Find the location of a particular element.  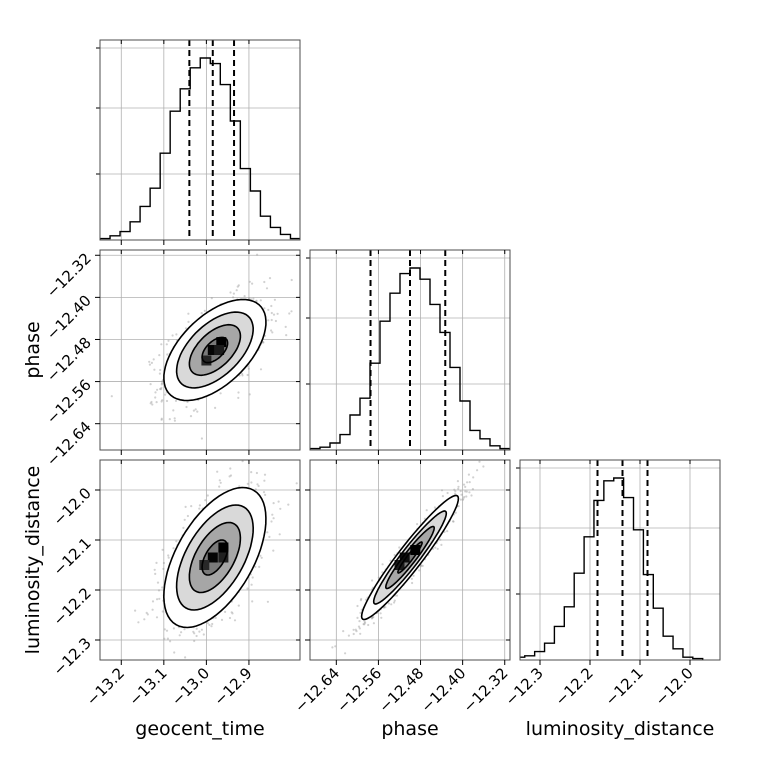

y-tick-label-luminosity-distance: −12.3 is located at coordinates (72, 656).